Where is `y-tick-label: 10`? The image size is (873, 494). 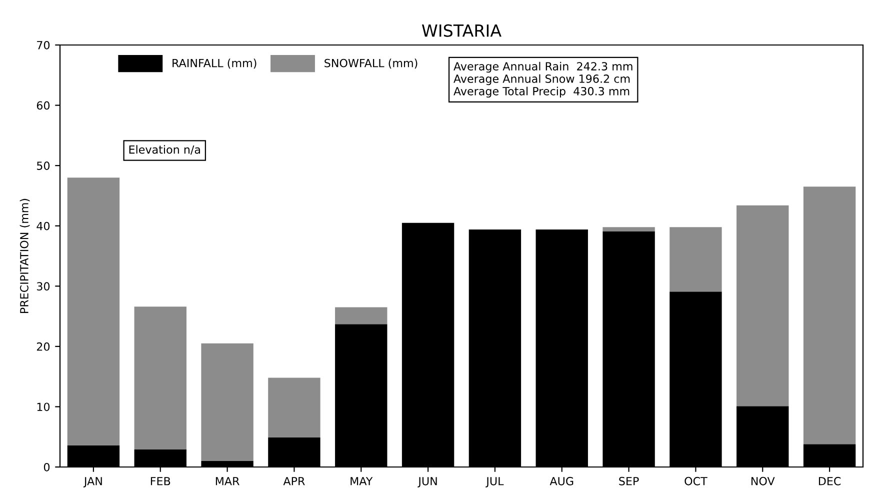 y-tick-label: 10 is located at coordinates (43, 407).